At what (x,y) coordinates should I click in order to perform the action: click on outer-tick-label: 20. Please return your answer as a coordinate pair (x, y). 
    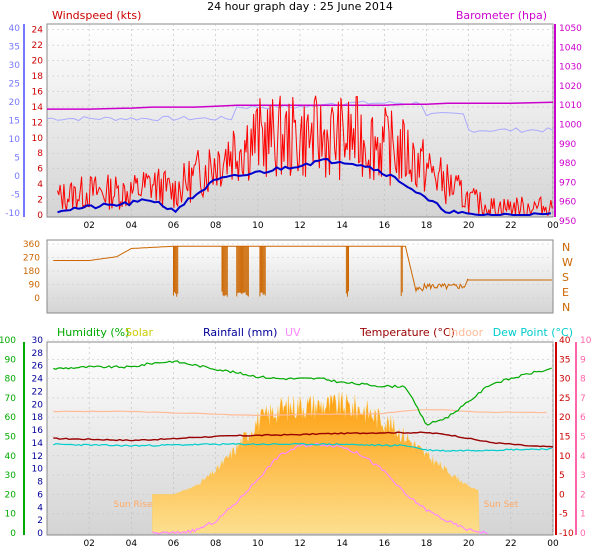
    Looking at the image, I should click on (15, 103).